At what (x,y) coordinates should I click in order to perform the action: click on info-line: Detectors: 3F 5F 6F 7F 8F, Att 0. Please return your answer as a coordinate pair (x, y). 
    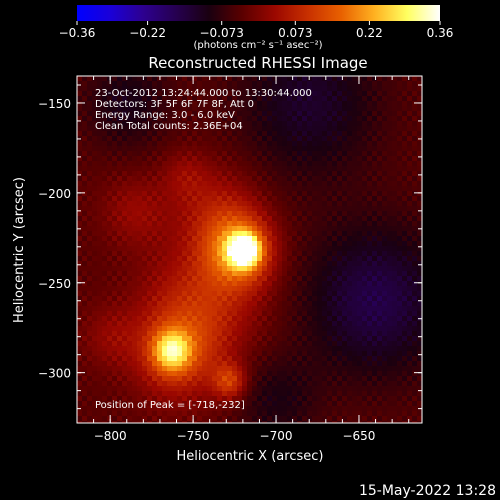
    Looking at the image, I should click on (174, 104).